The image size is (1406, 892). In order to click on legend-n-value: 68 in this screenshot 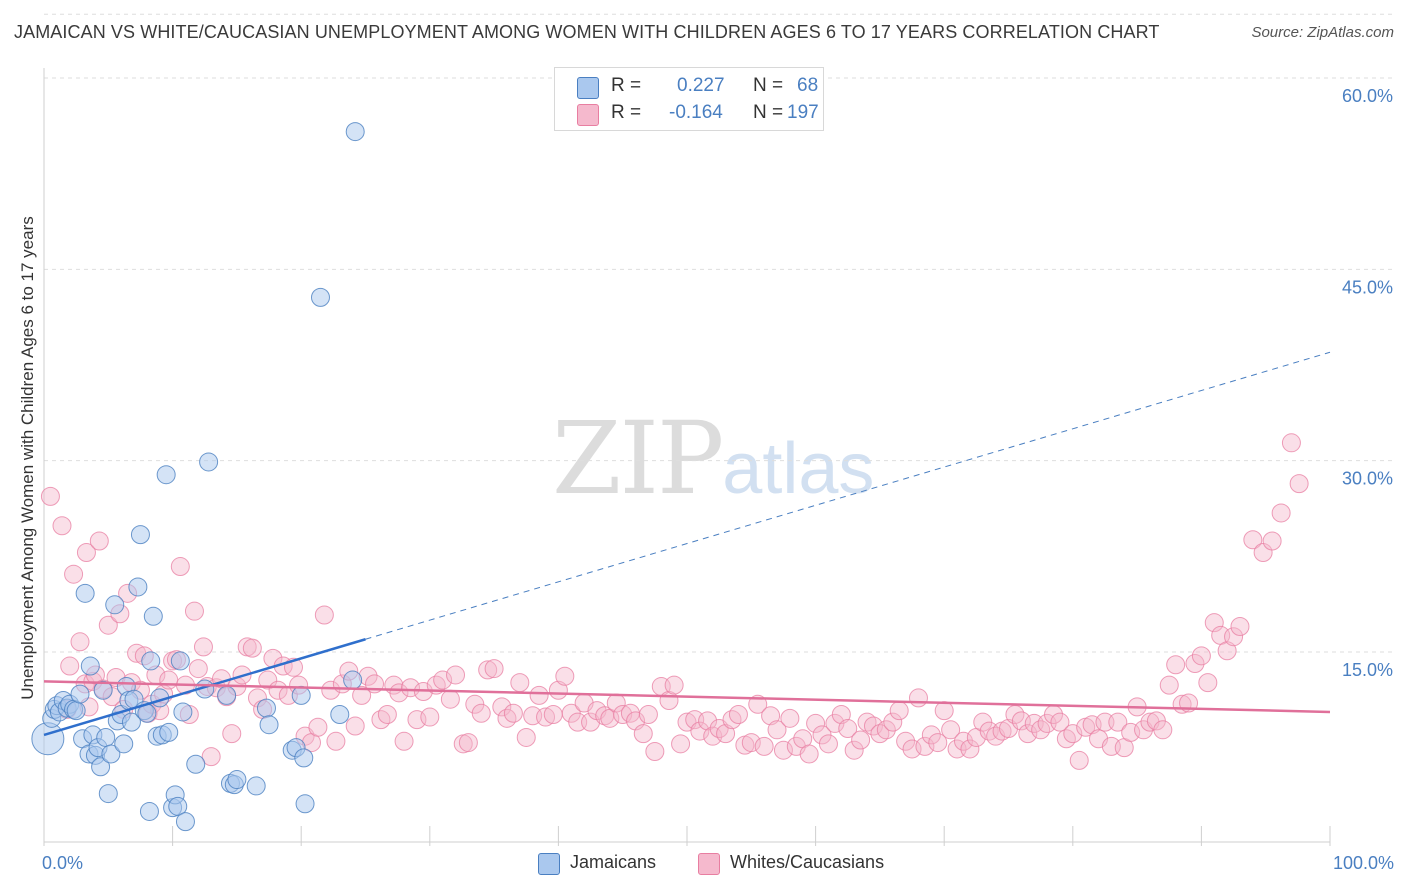, I will do `click(808, 85)`.